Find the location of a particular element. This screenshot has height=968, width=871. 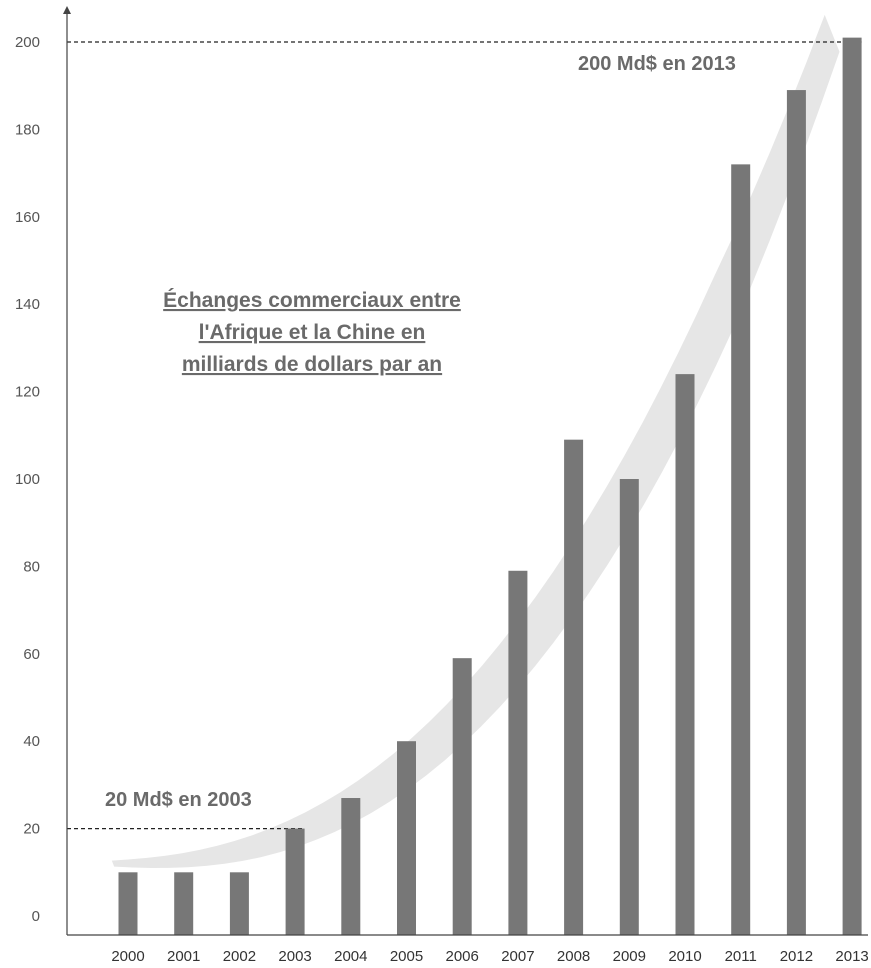

bar-2004 is located at coordinates (351, 866).